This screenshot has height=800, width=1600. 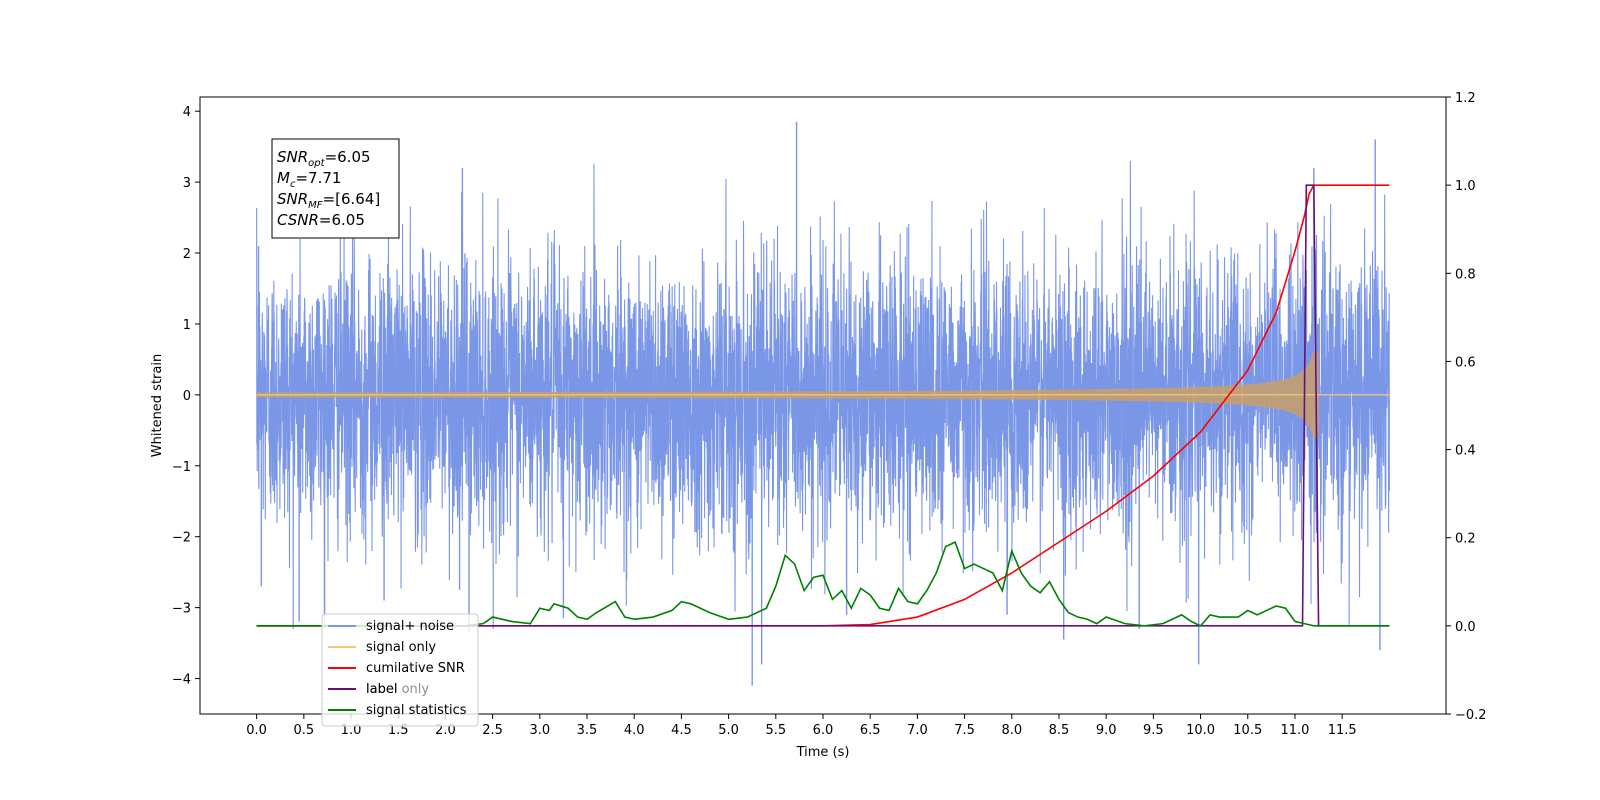 I want to click on y2-tick-label: 0.2, so click(x=1465, y=539).